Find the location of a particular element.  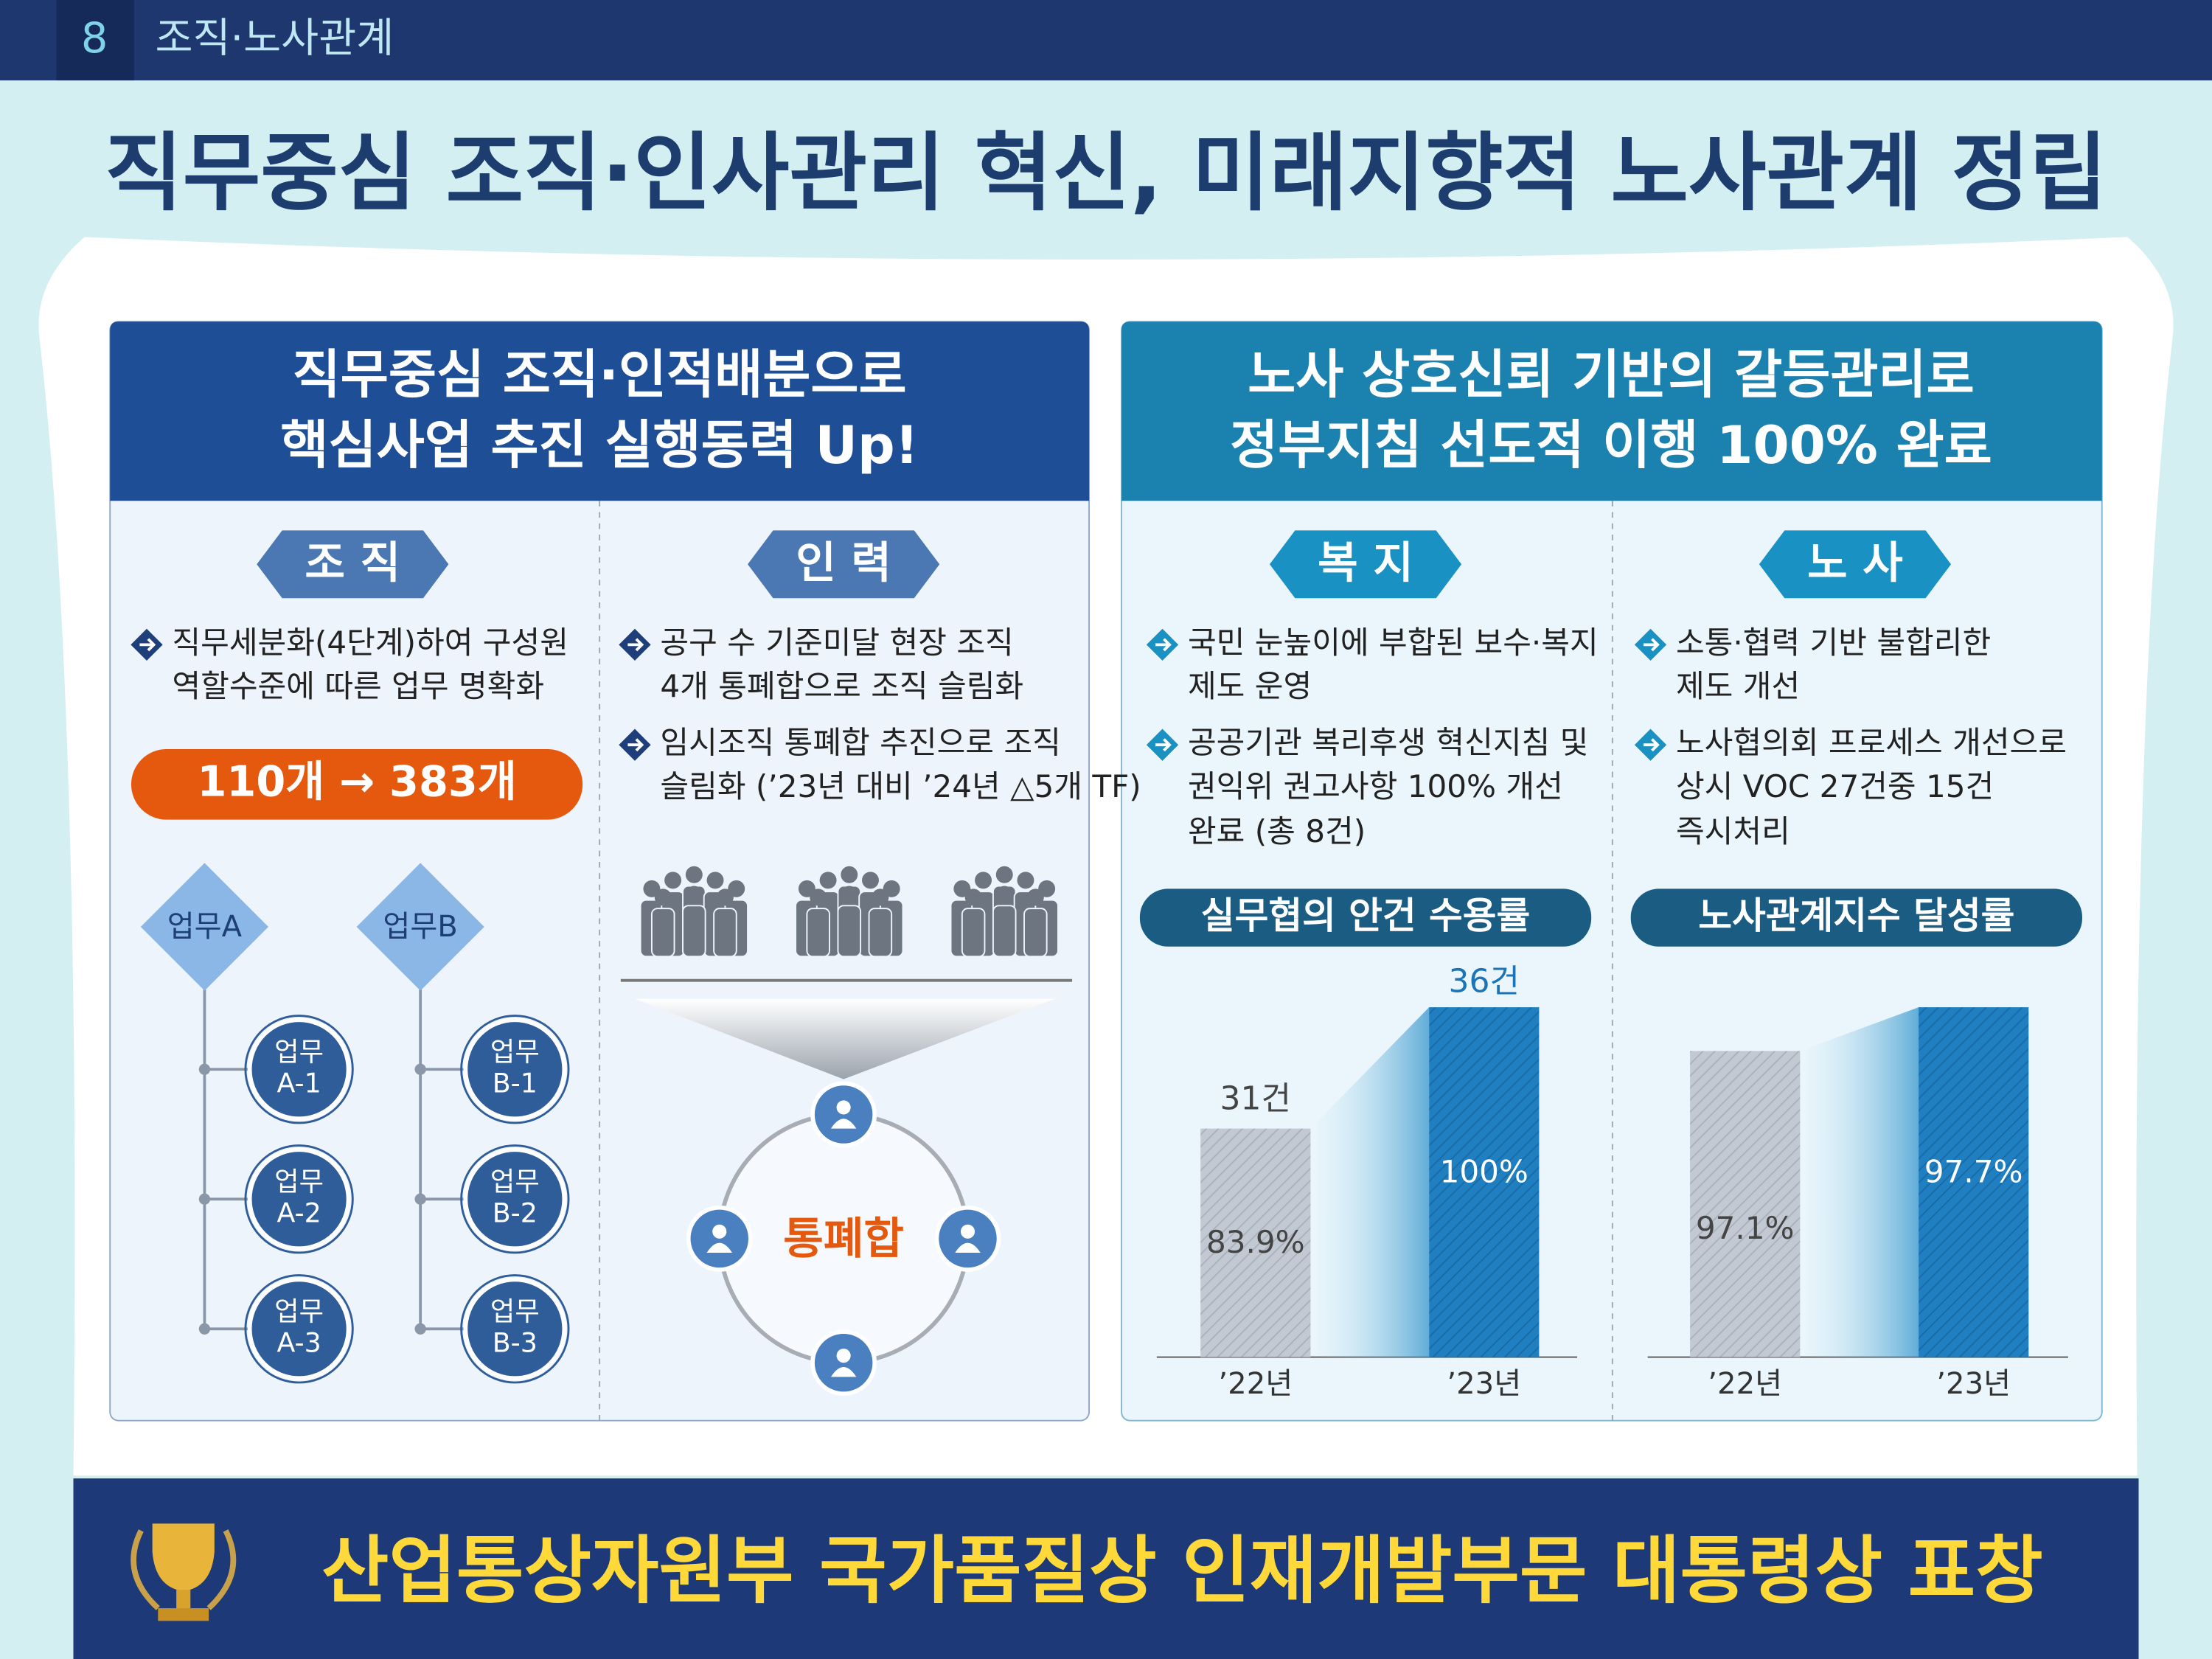

bullet-text: 4개 통폐합으로 조직 슬림화 is located at coordinates (841, 686).